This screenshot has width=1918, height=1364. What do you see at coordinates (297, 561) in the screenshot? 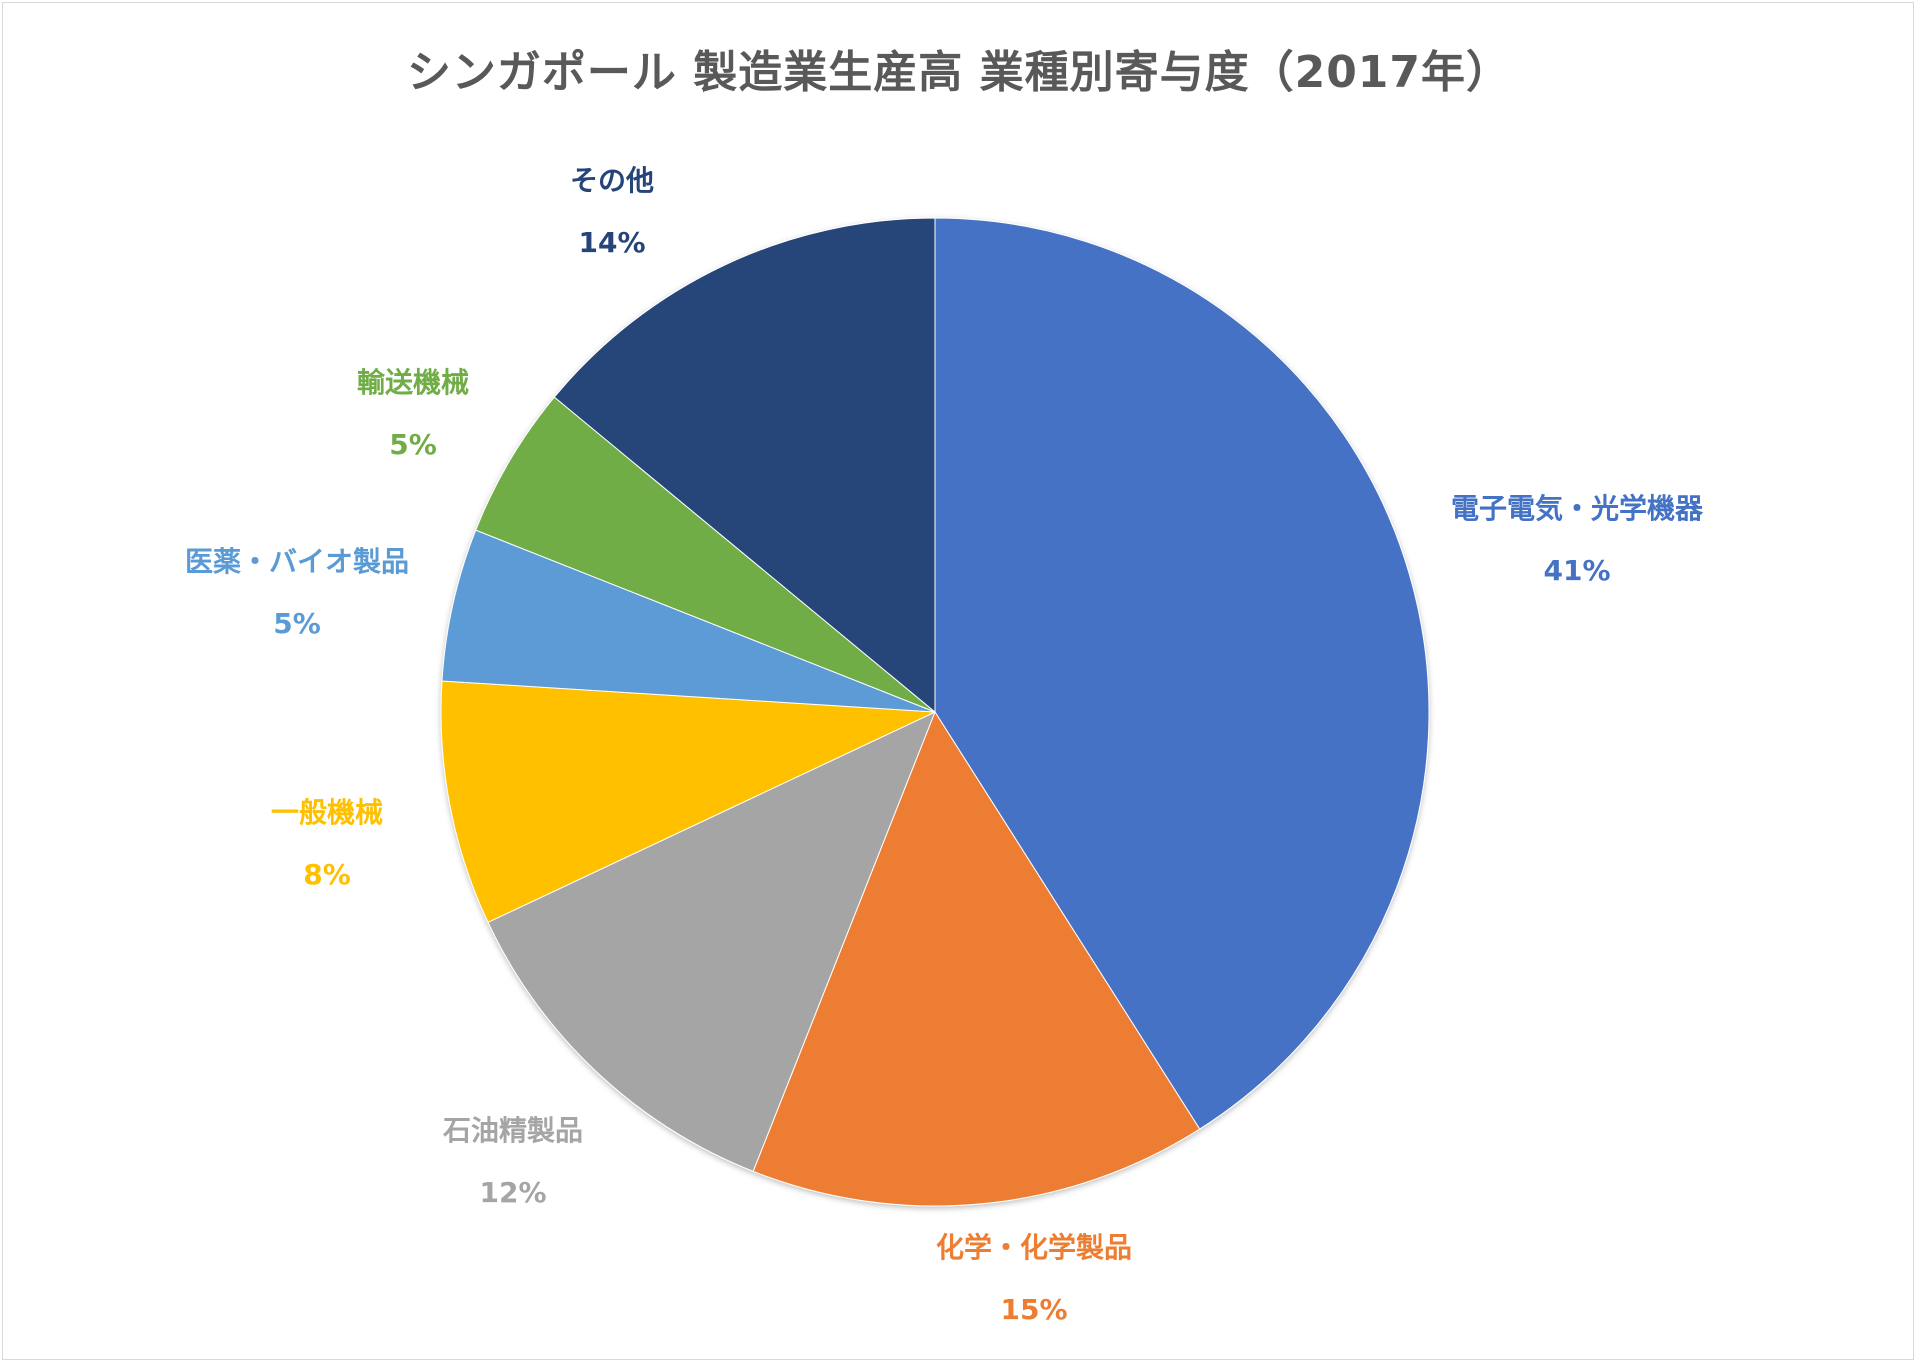
I see `slice-name-label: 医薬・バイオ製品` at bounding box center [297, 561].